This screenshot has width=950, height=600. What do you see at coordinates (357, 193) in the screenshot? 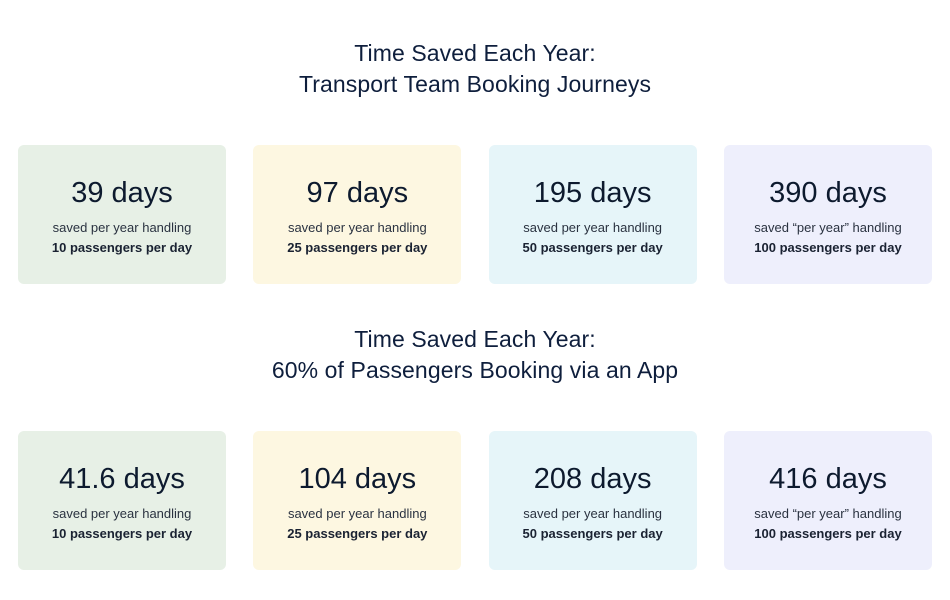
I see `days-saved-value: 97 days` at bounding box center [357, 193].